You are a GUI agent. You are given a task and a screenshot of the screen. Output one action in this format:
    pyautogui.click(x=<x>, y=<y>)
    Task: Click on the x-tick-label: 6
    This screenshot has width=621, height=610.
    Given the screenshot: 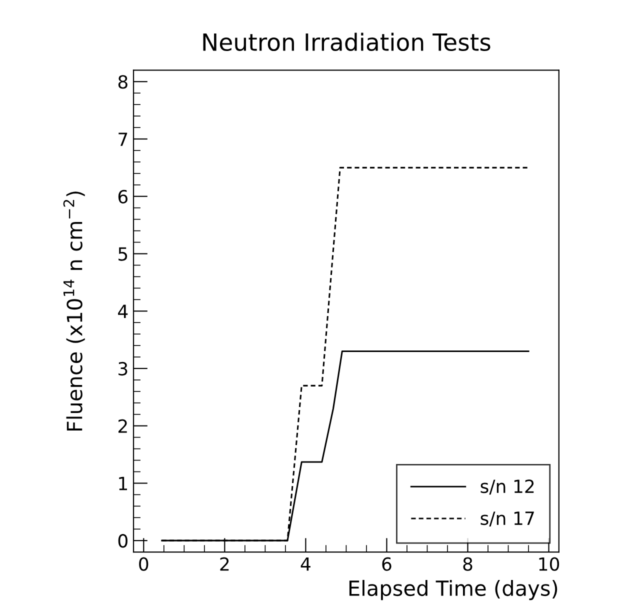 What is the action you would take?
    pyautogui.click(x=387, y=564)
    